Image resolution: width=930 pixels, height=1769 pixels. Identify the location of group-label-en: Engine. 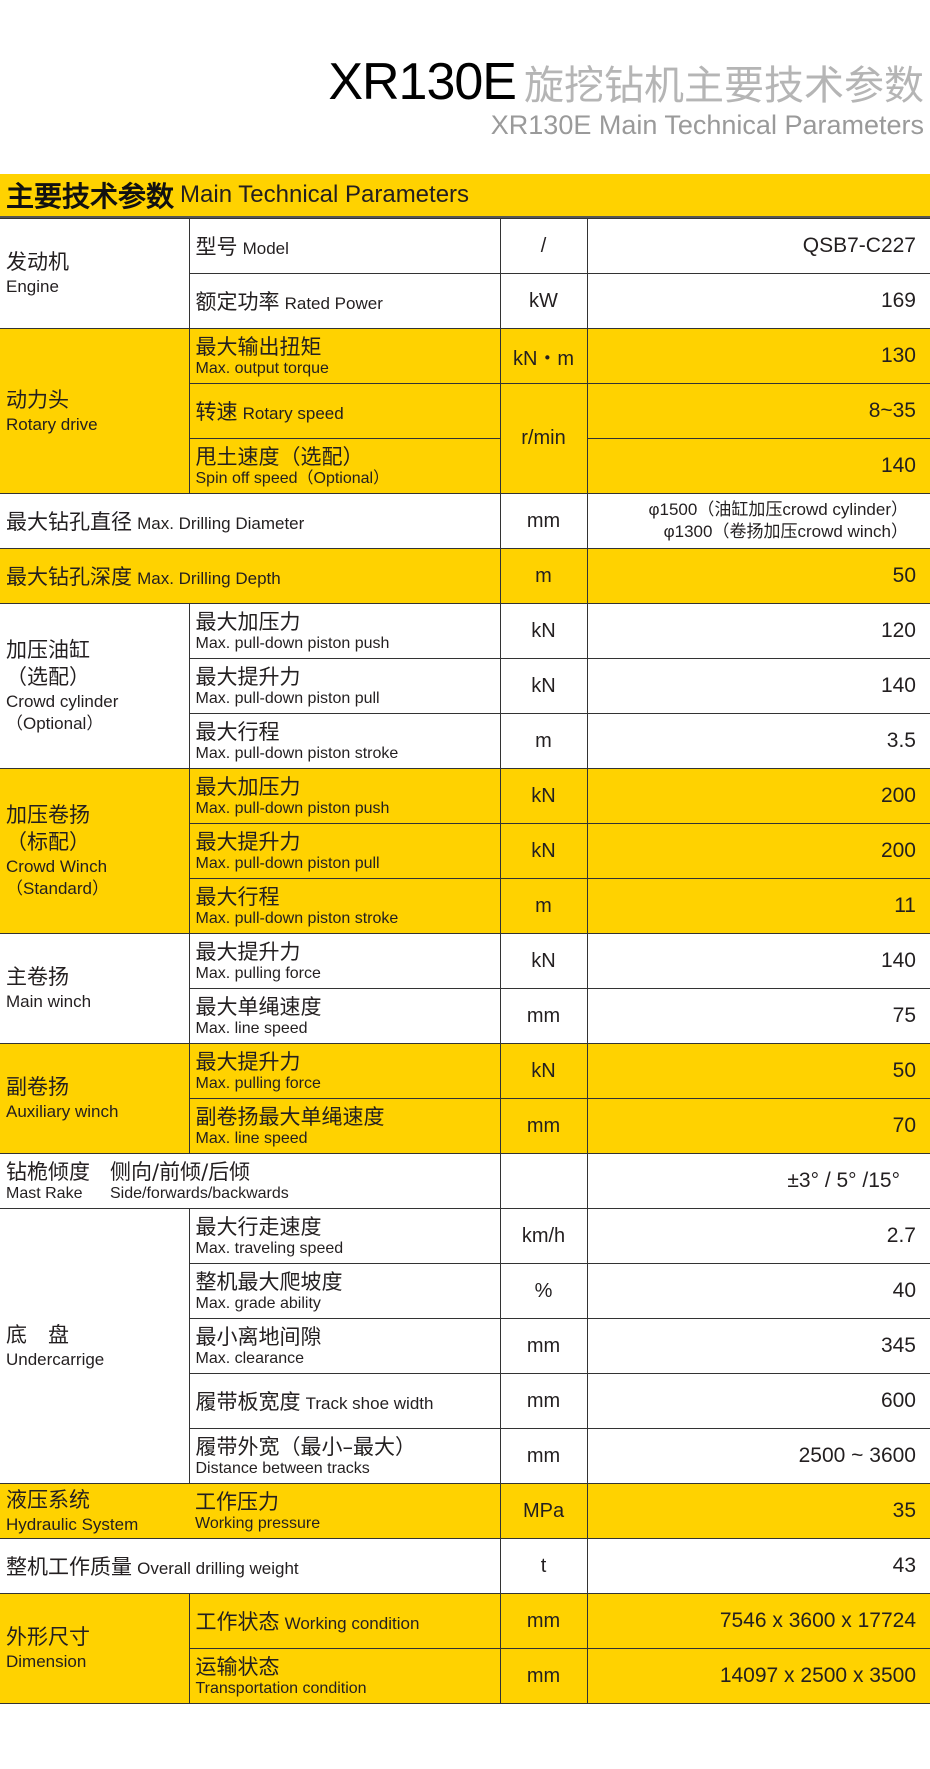
(32, 286).